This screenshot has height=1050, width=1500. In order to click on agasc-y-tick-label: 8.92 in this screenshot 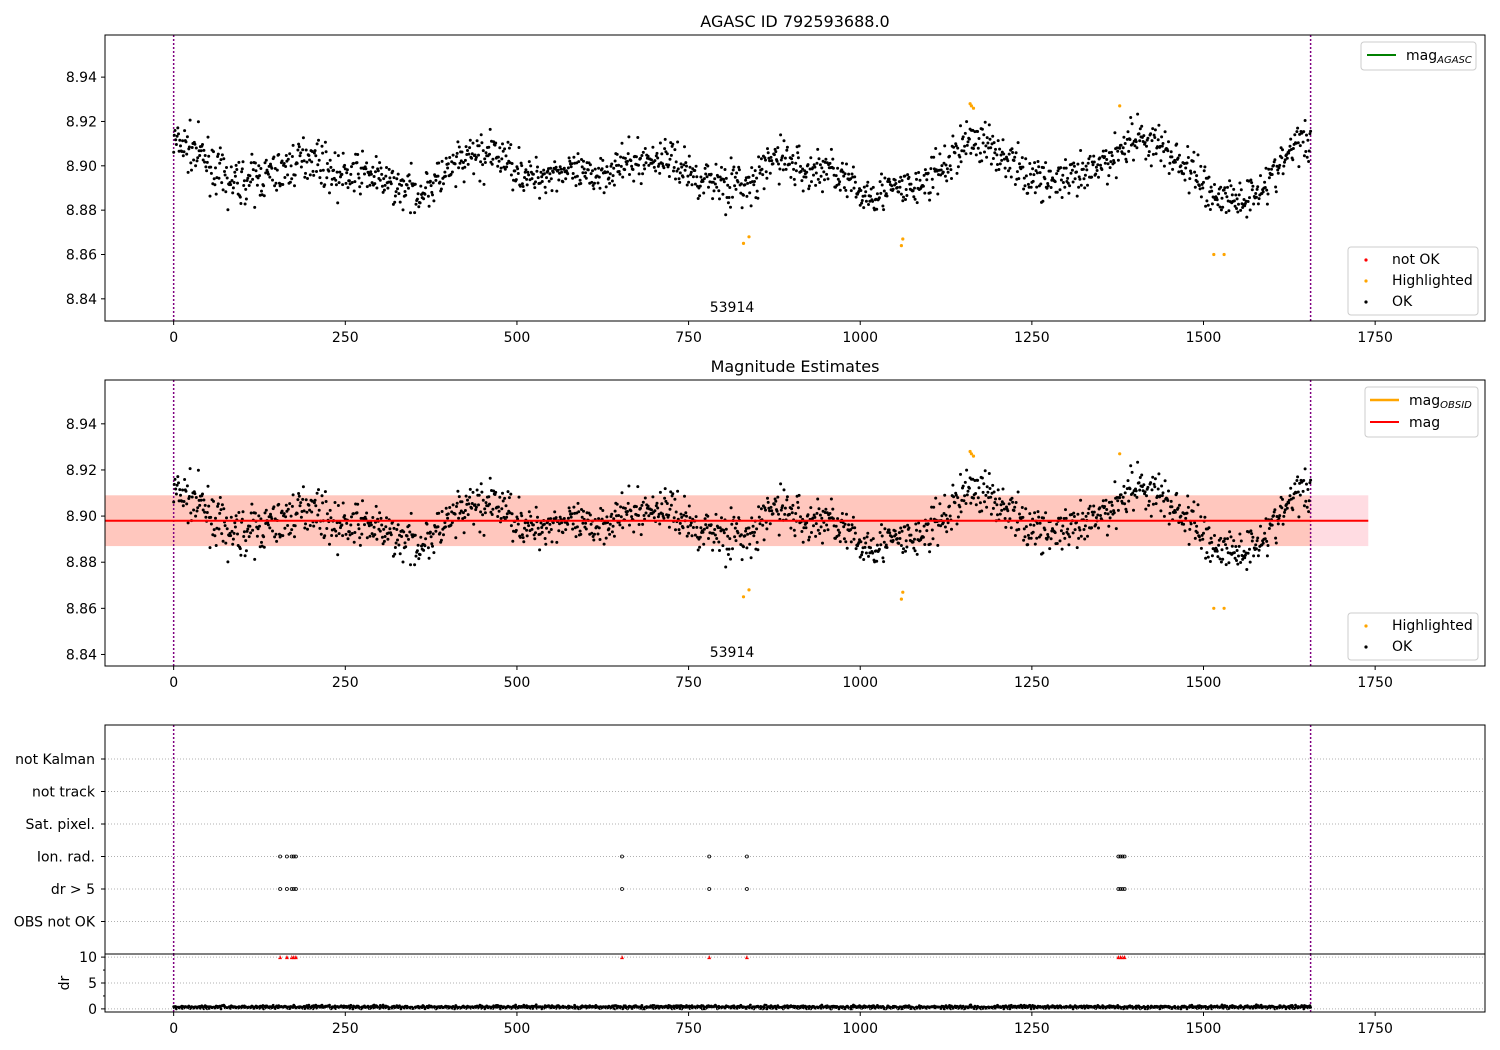, I will do `click(81, 122)`.